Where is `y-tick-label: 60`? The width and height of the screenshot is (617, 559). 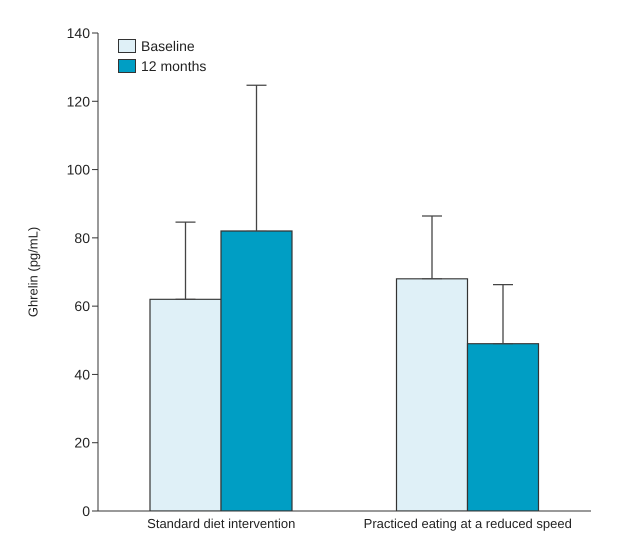 y-tick-label: 60 is located at coordinates (82, 306).